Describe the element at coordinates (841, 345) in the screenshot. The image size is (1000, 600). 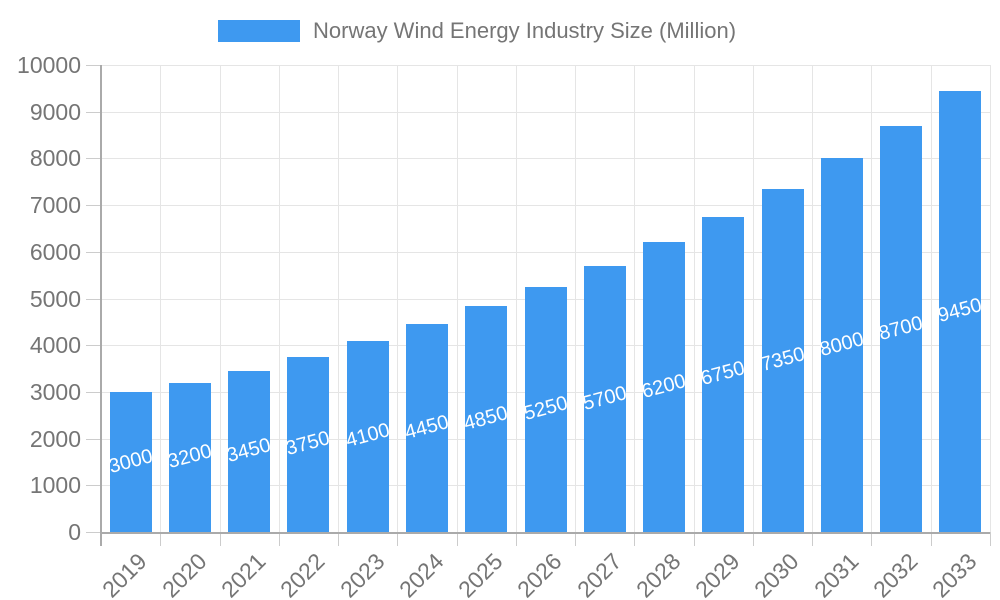
I see `bar-2031` at that location.